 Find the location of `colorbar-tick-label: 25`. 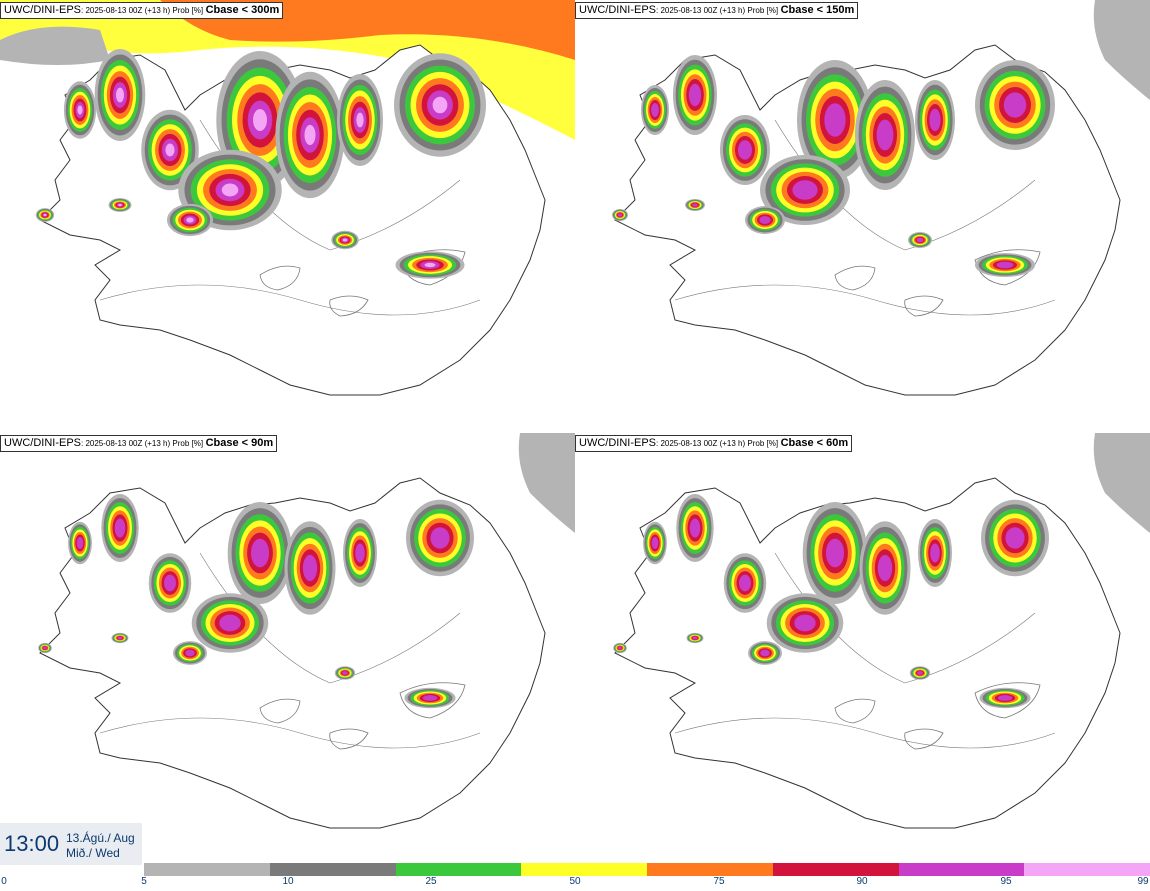

colorbar-tick-label: 25 is located at coordinates (431, 881).